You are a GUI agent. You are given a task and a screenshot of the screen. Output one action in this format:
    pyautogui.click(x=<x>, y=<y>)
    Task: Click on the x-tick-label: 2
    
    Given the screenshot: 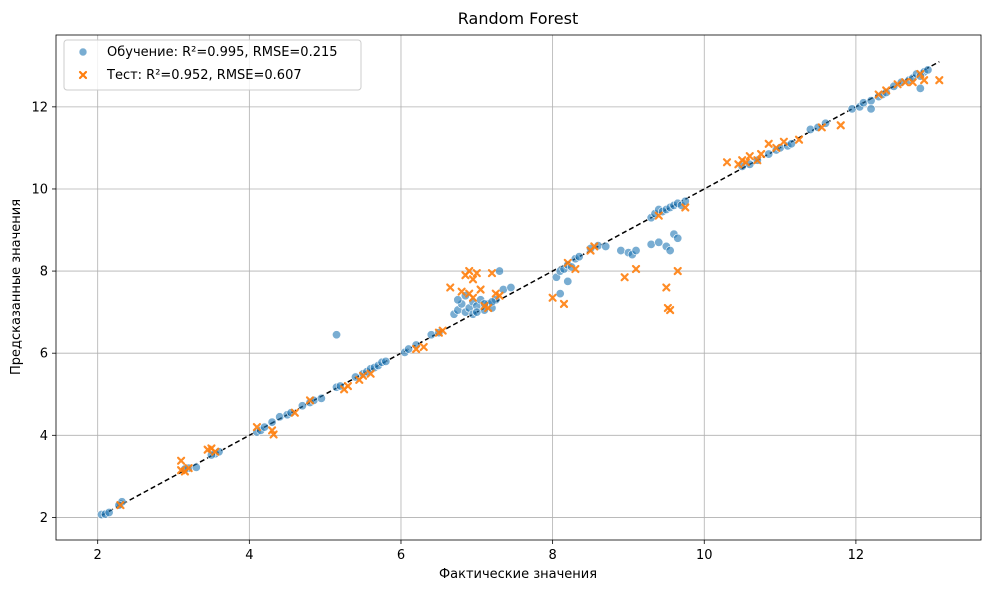 What is the action you would take?
    pyautogui.click(x=98, y=555)
    